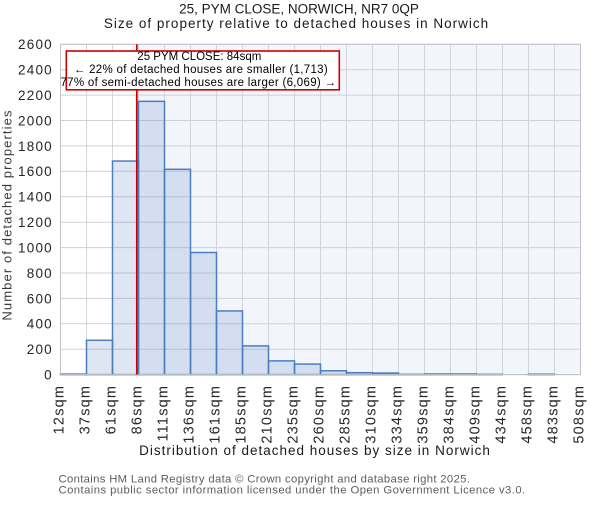 The image size is (600, 505). Describe the element at coordinates (371, 414) in the screenshot. I see `svg-text: 310sqm` at that location.